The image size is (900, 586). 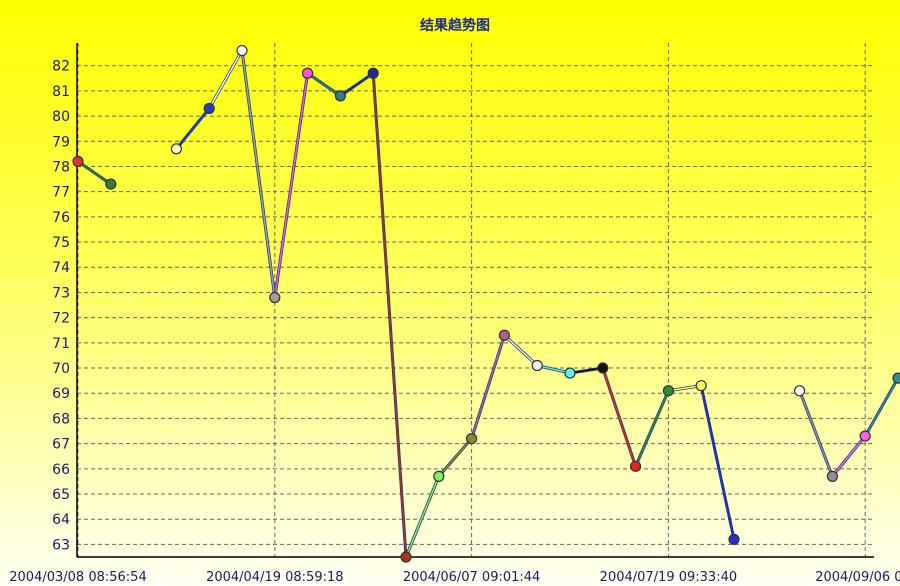 What do you see at coordinates (61, 369) in the screenshot?
I see `y-tick-label: 70` at bounding box center [61, 369].